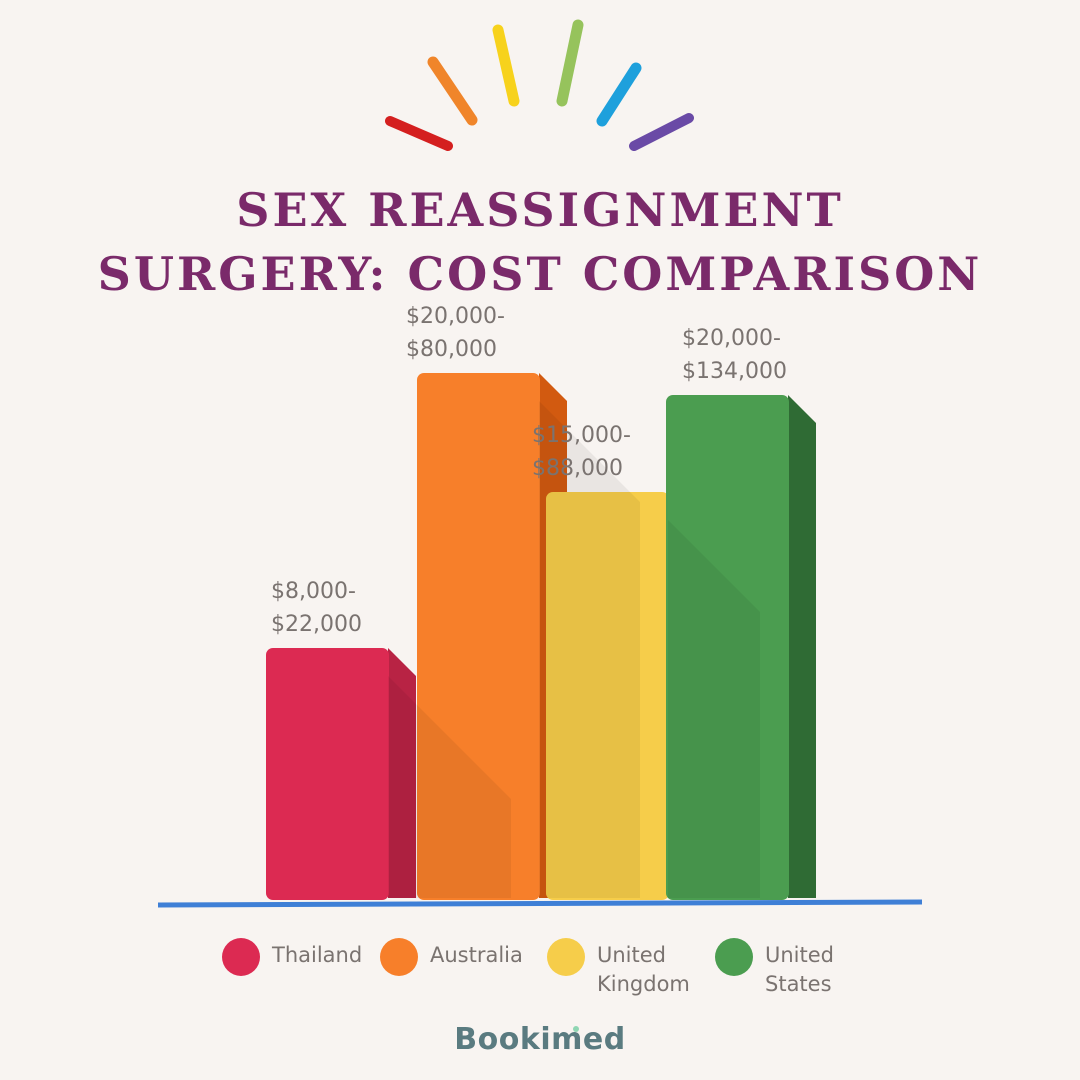 The image size is (1080, 1080). I want to click on bar-front-united-kingdom, so click(607, 696).